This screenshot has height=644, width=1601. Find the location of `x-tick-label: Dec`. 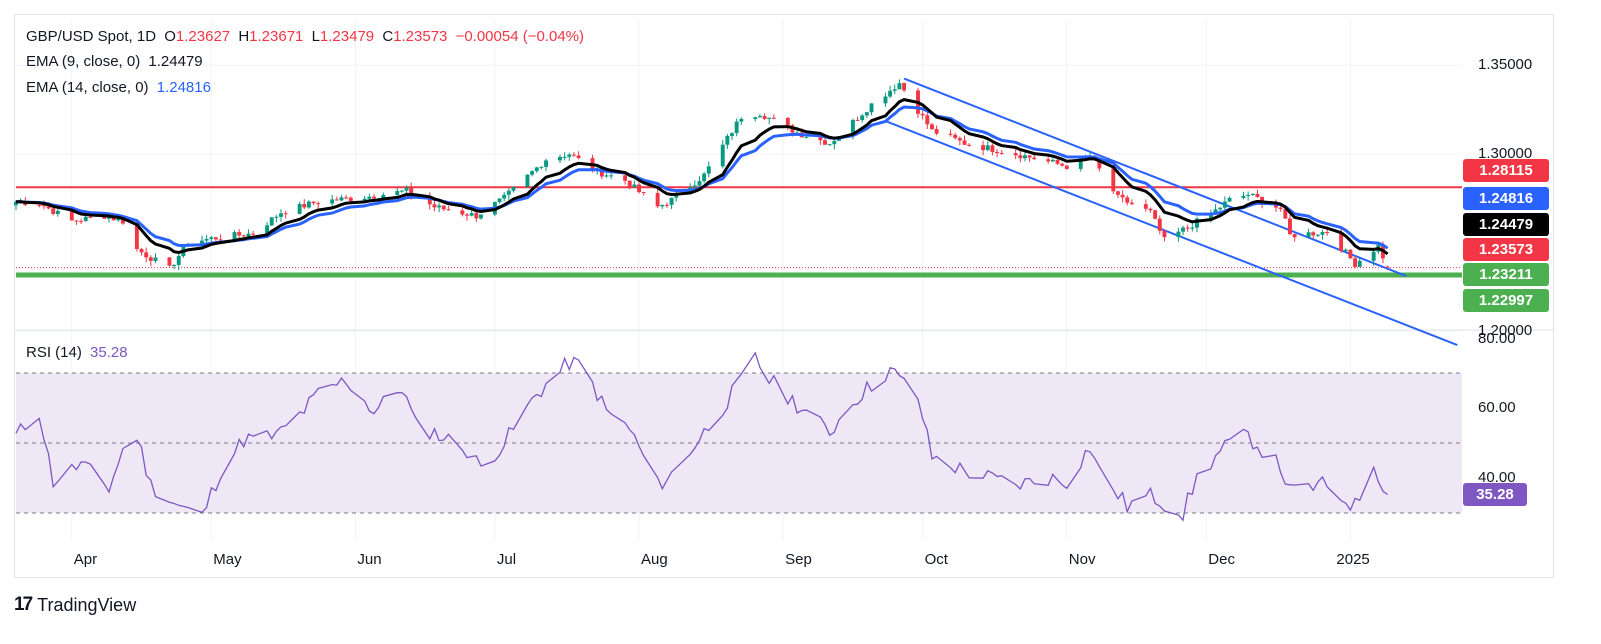

x-tick-label: Dec is located at coordinates (1221, 559).